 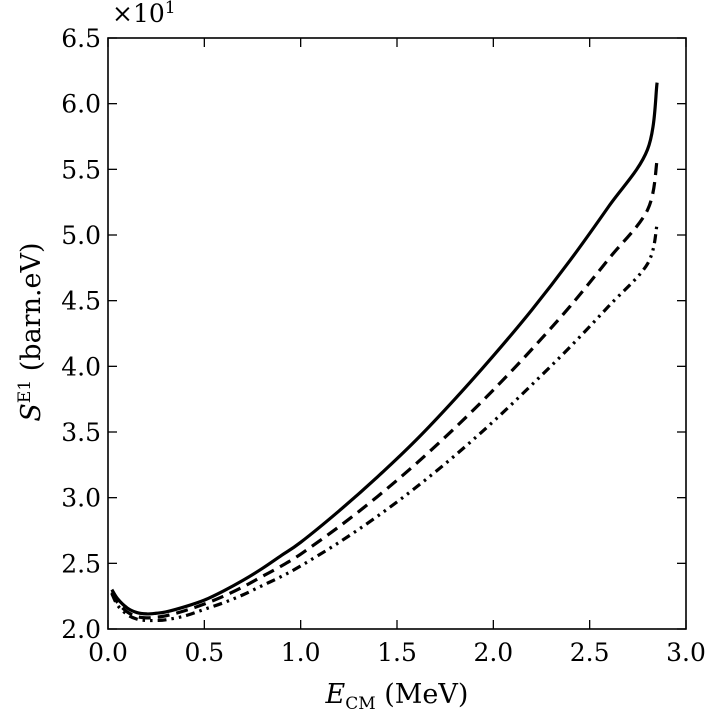 I want to click on y-tick-label: 2.0, so click(x=81, y=629).